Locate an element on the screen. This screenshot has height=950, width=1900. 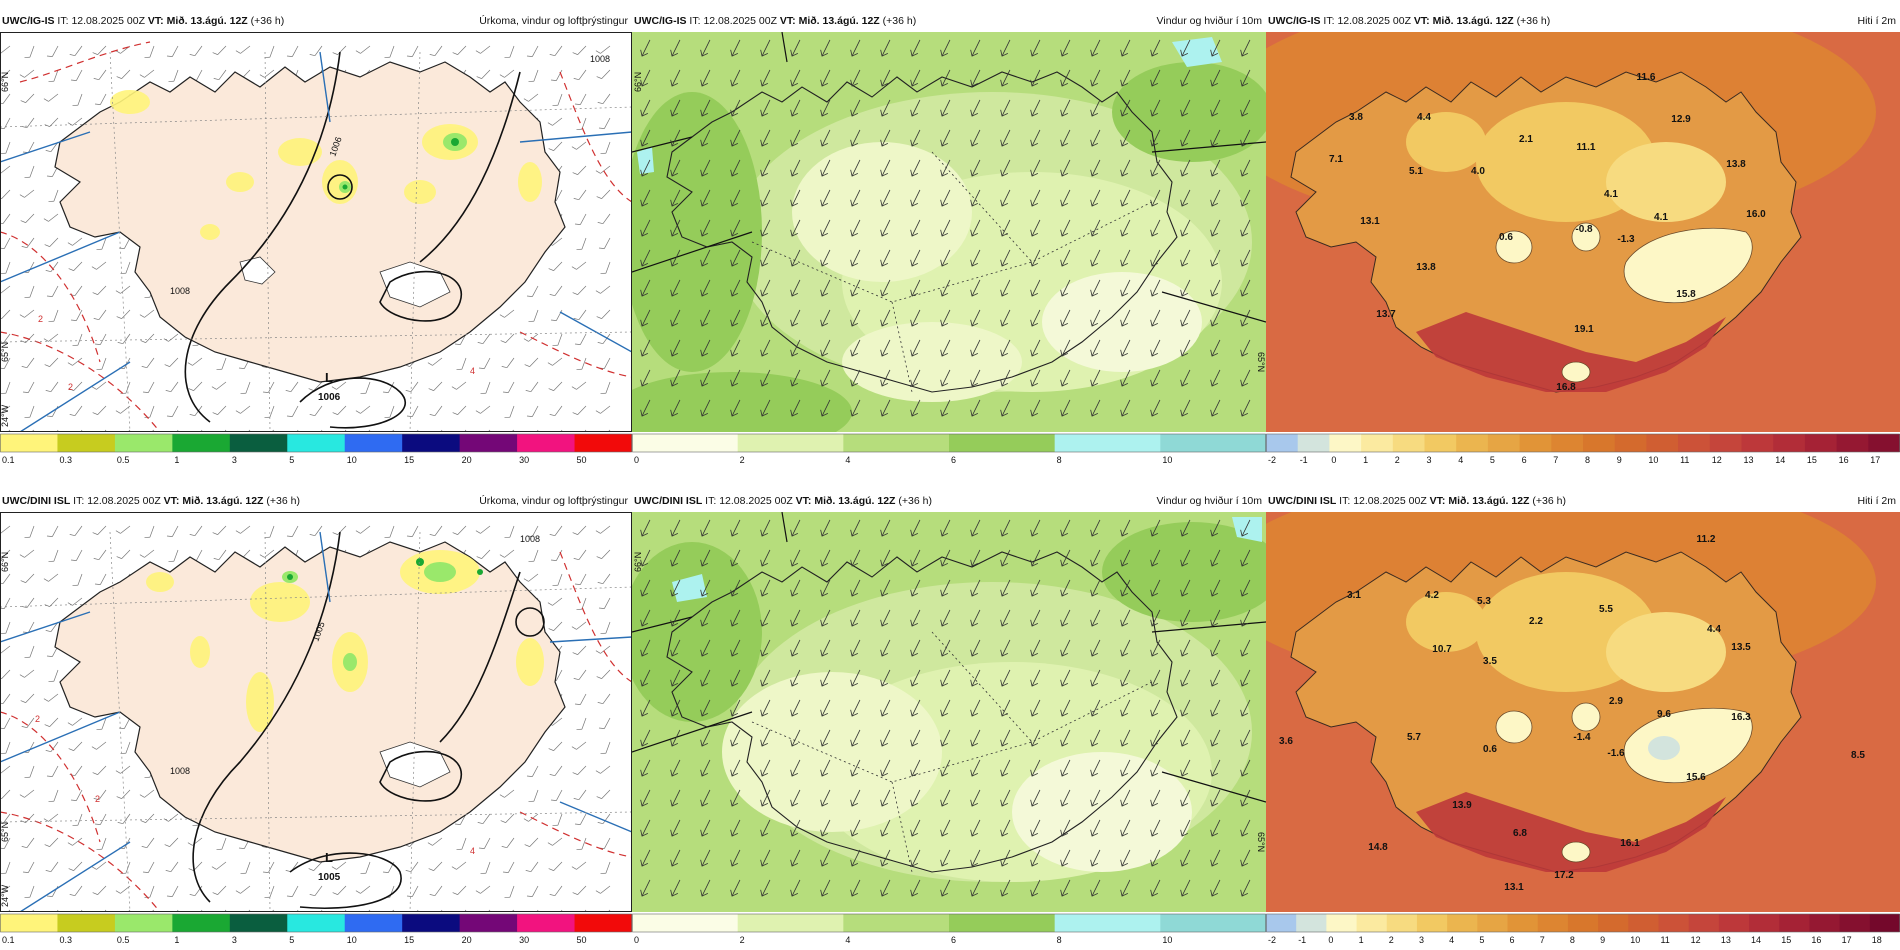
temperature-value: 4.1 is located at coordinates (1611, 194).